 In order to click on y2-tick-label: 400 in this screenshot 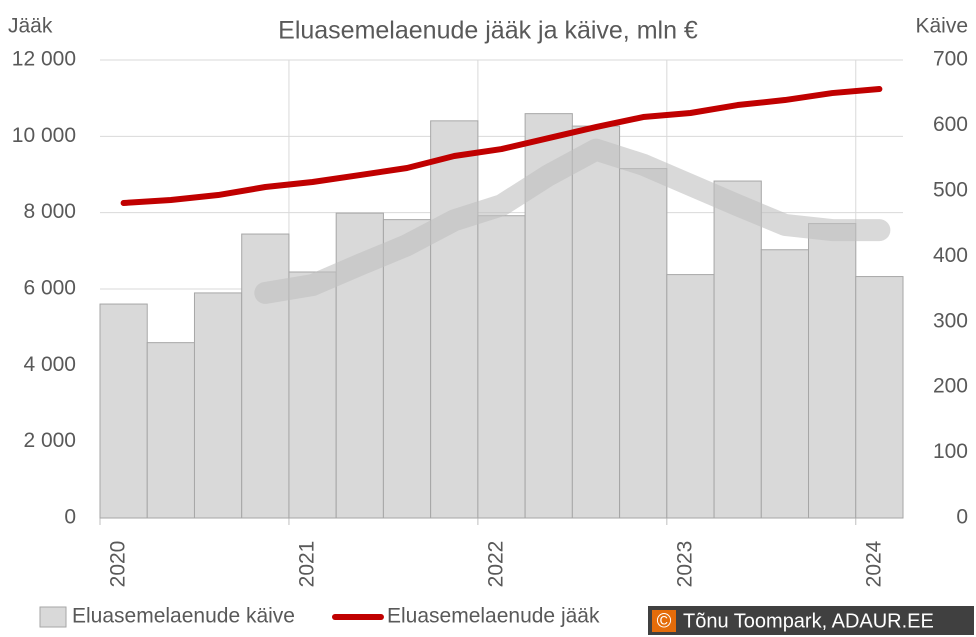, I will do `click(950, 255)`.